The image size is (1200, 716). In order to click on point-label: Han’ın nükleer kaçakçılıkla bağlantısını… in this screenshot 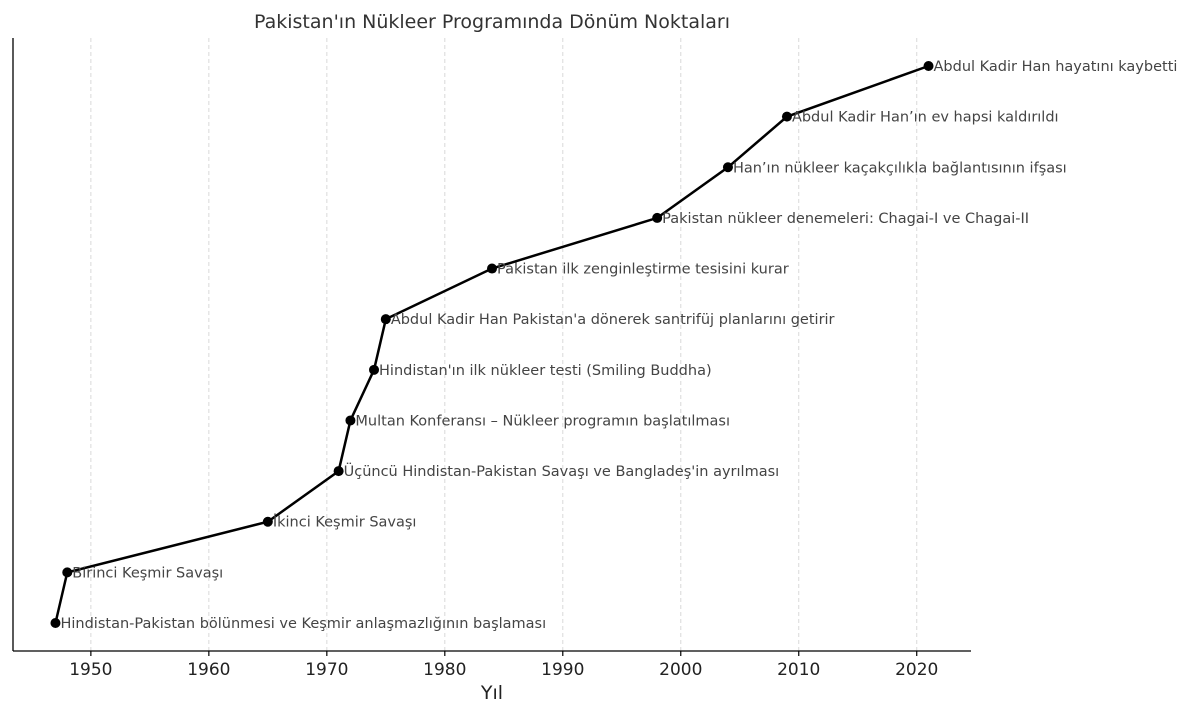, I will do `click(900, 168)`.